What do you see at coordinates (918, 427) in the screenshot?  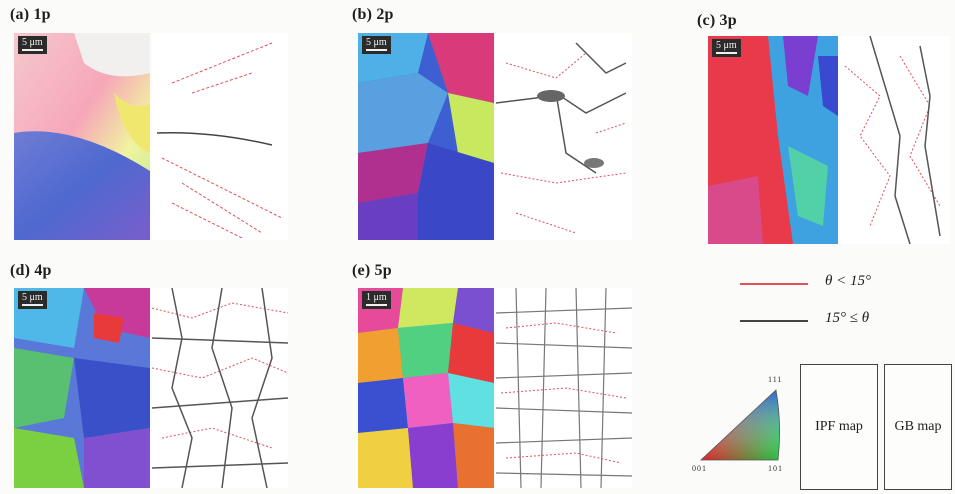 I see `gb-map-key-box: GB map` at bounding box center [918, 427].